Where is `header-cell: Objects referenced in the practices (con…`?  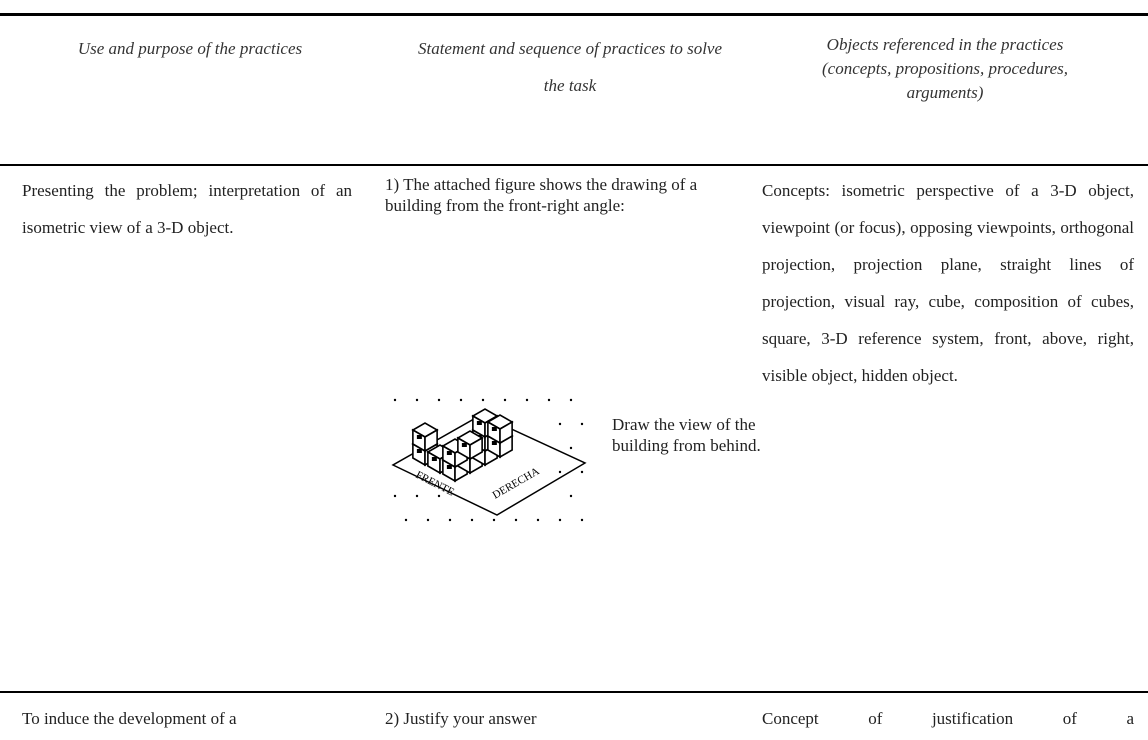
header-cell: Objects referenced in the practices (con… is located at coordinates (945, 68).